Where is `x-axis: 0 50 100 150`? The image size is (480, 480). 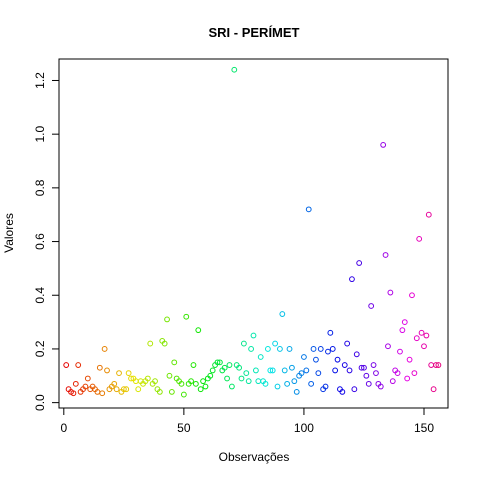 x-axis: 0 50 100 150 is located at coordinates (247, 421).